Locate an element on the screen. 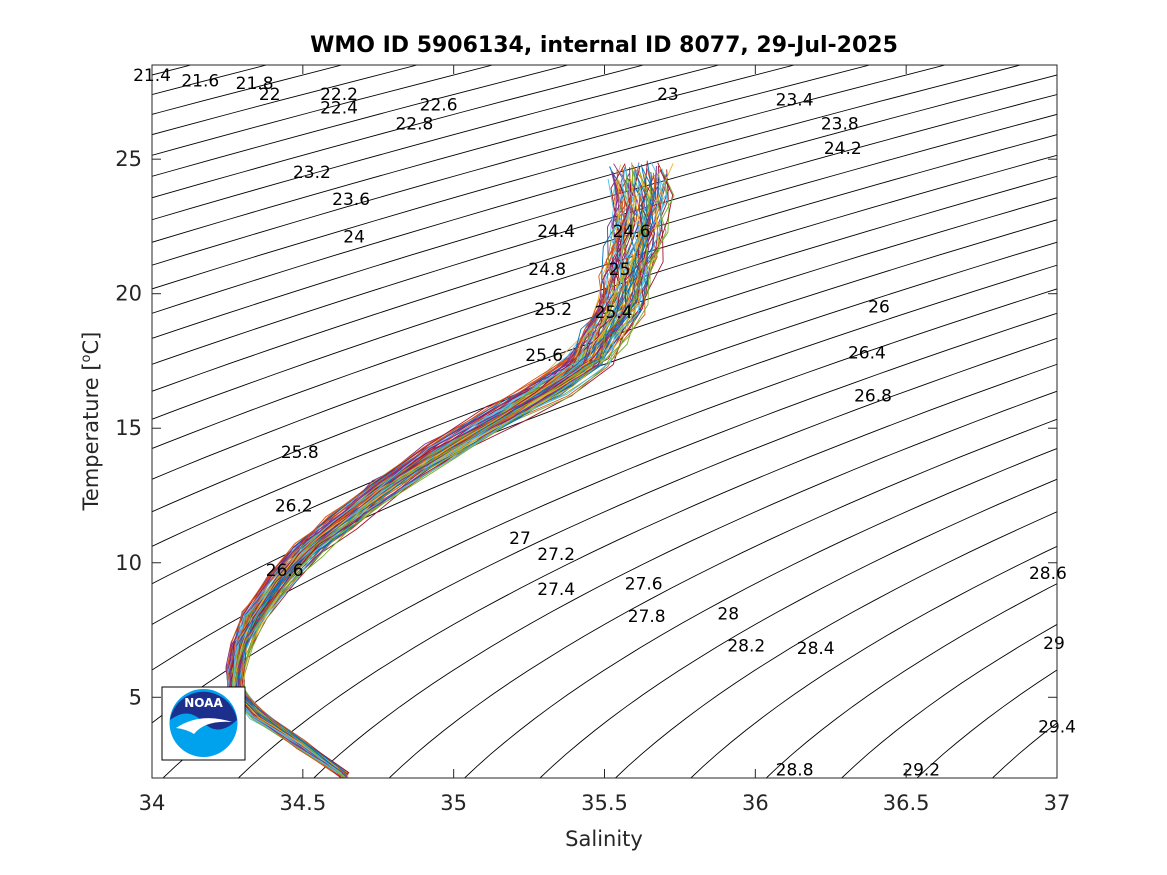 This screenshot has height=875, width=1167. isopycnal-label: 28.6 is located at coordinates (1048, 574).